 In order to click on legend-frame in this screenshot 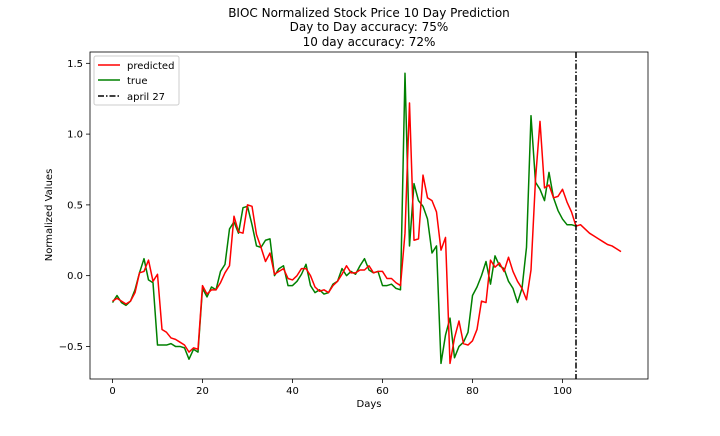, I will do `click(136, 80)`.